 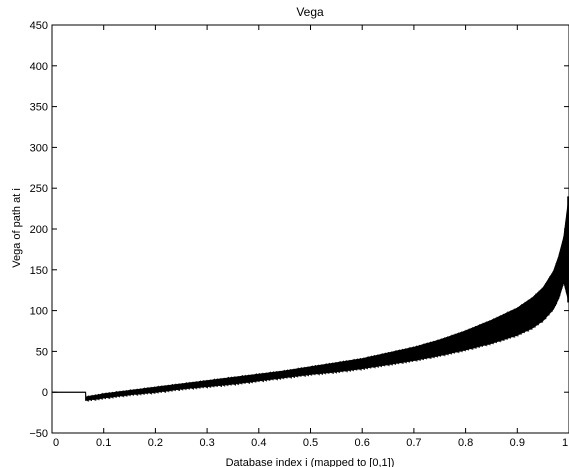 What do you see at coordinates (310, 443) in the screenshot?
I see `x-tick-label: 0.5` at bounding box center [310, 443].